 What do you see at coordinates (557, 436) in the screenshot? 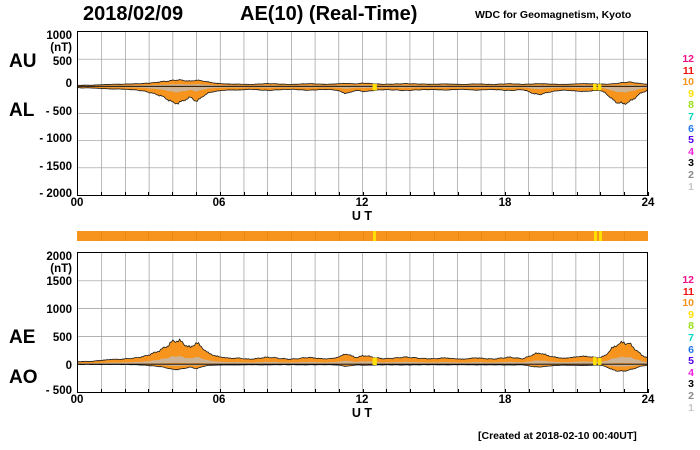
I see `created-timestamp: [Created at 2018-02-10 00:40UT]` at bounding box center [557, 436].